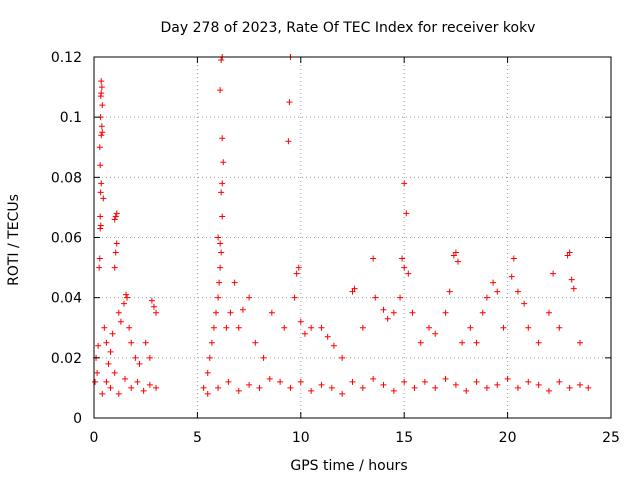 This screenshot has height=480, width=640. Describe the element at coordinates (66, 58) in the screenshot. I see `y-tick-label: 0.12` at that location.